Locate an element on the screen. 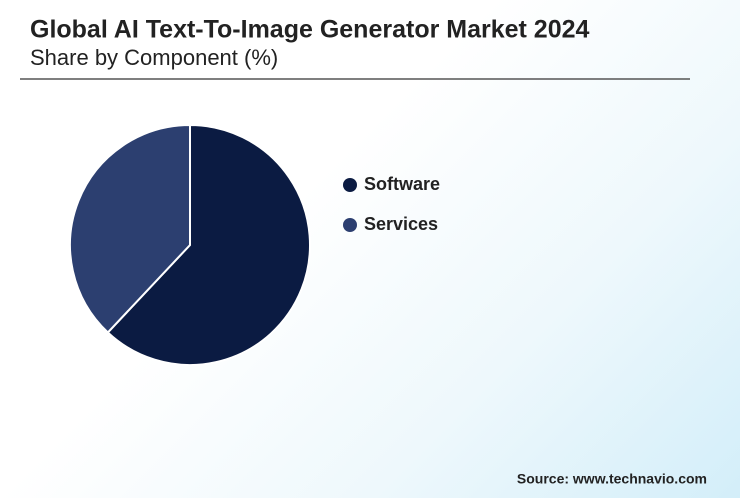 The height and width of the screenshot is (498, 740). chart-subtitle: Share by Component (%) is located at coordinates (154, 57).